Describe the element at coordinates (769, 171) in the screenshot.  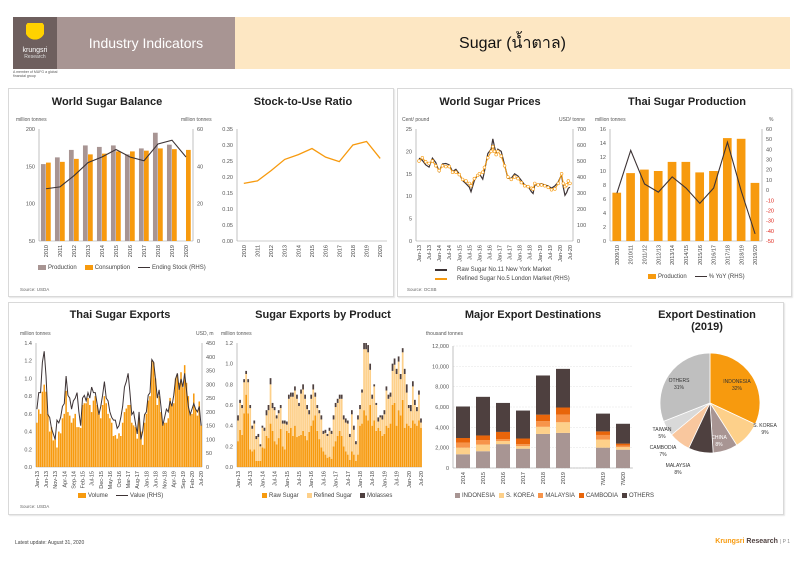
I see `y2-tick-label: 20` at that location.